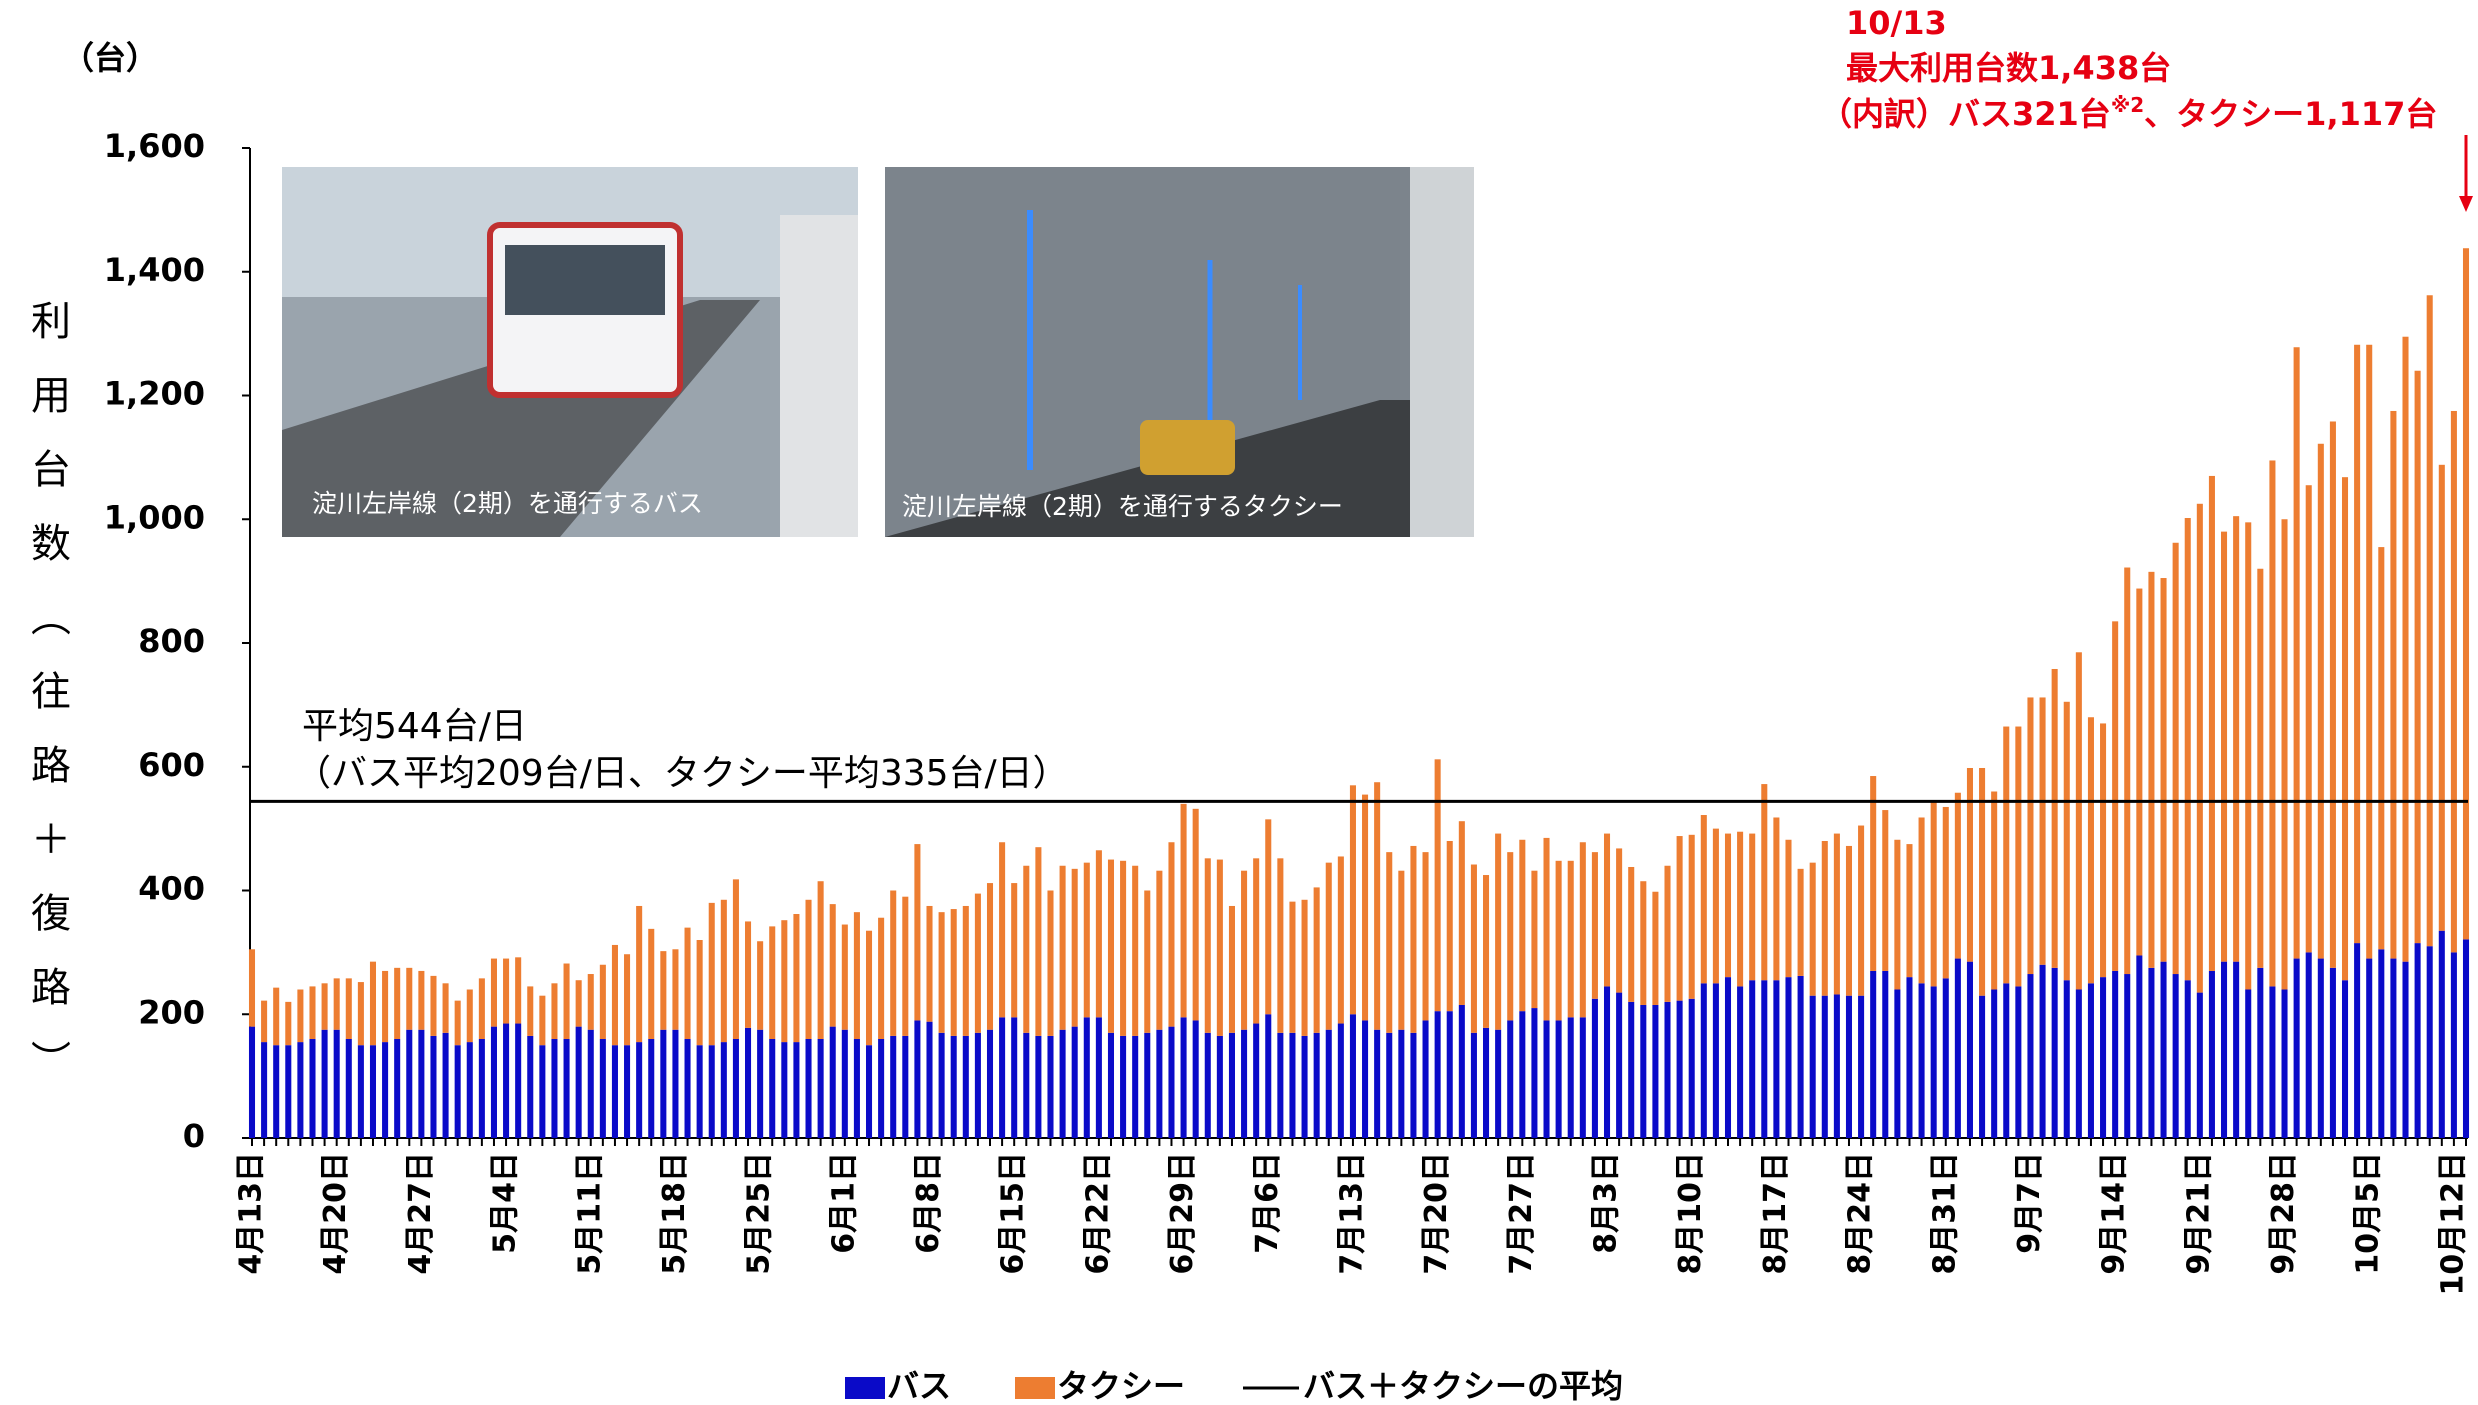  I want to click on annotation-arrowhead, so click(2466, 204).